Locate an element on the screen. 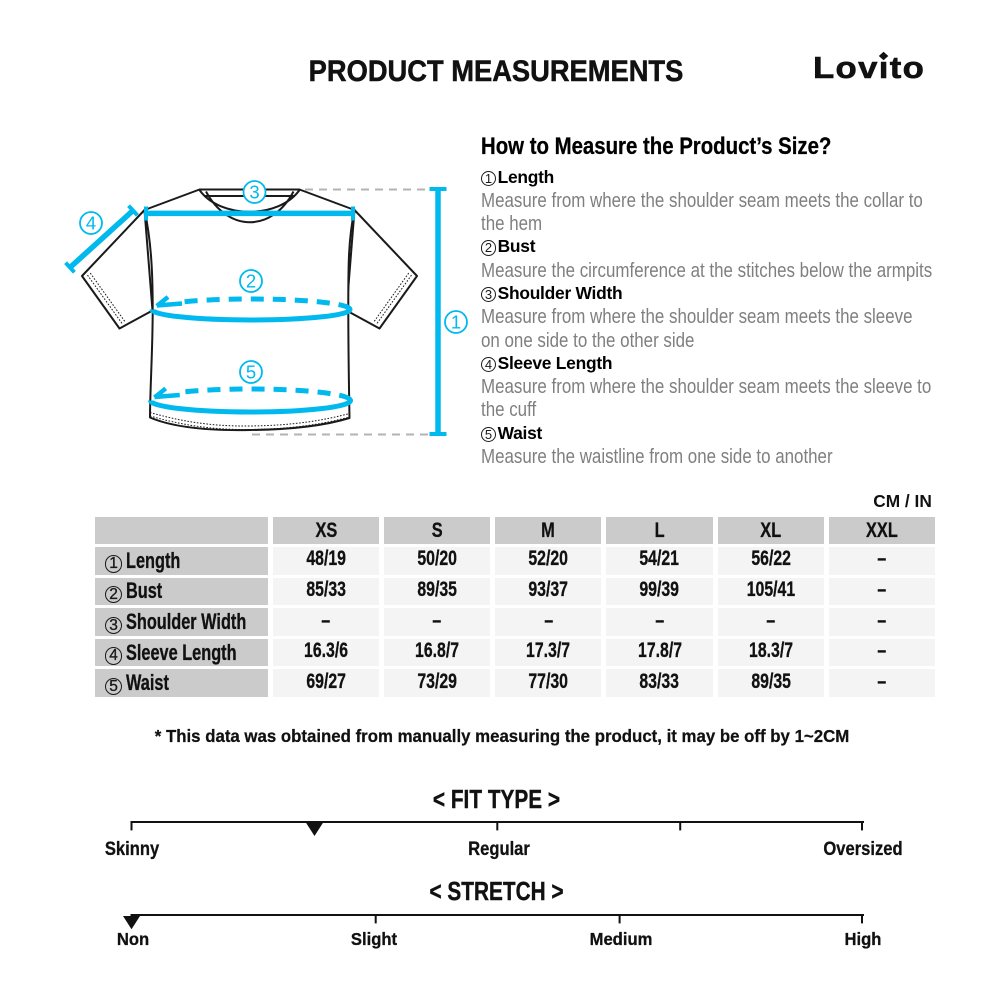 This screenshot has width=1000, height=1000. svg-text: 5 is located at coordinates (251, 371).